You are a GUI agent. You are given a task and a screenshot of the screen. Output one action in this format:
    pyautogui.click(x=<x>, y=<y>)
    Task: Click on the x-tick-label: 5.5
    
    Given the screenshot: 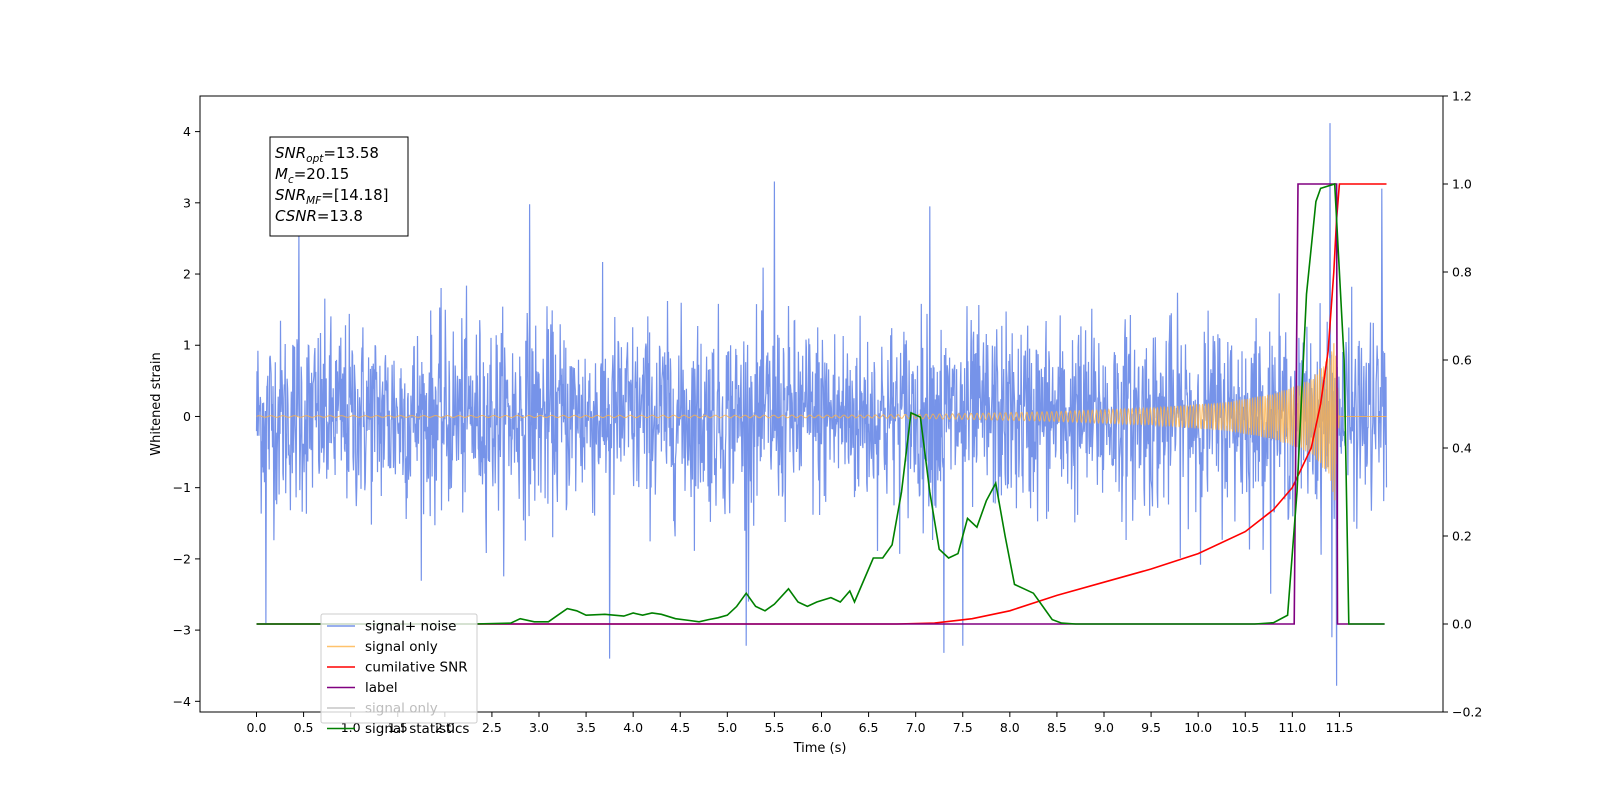 What is the action you would take?
    pyautogui.click(x=774, y=727)
    